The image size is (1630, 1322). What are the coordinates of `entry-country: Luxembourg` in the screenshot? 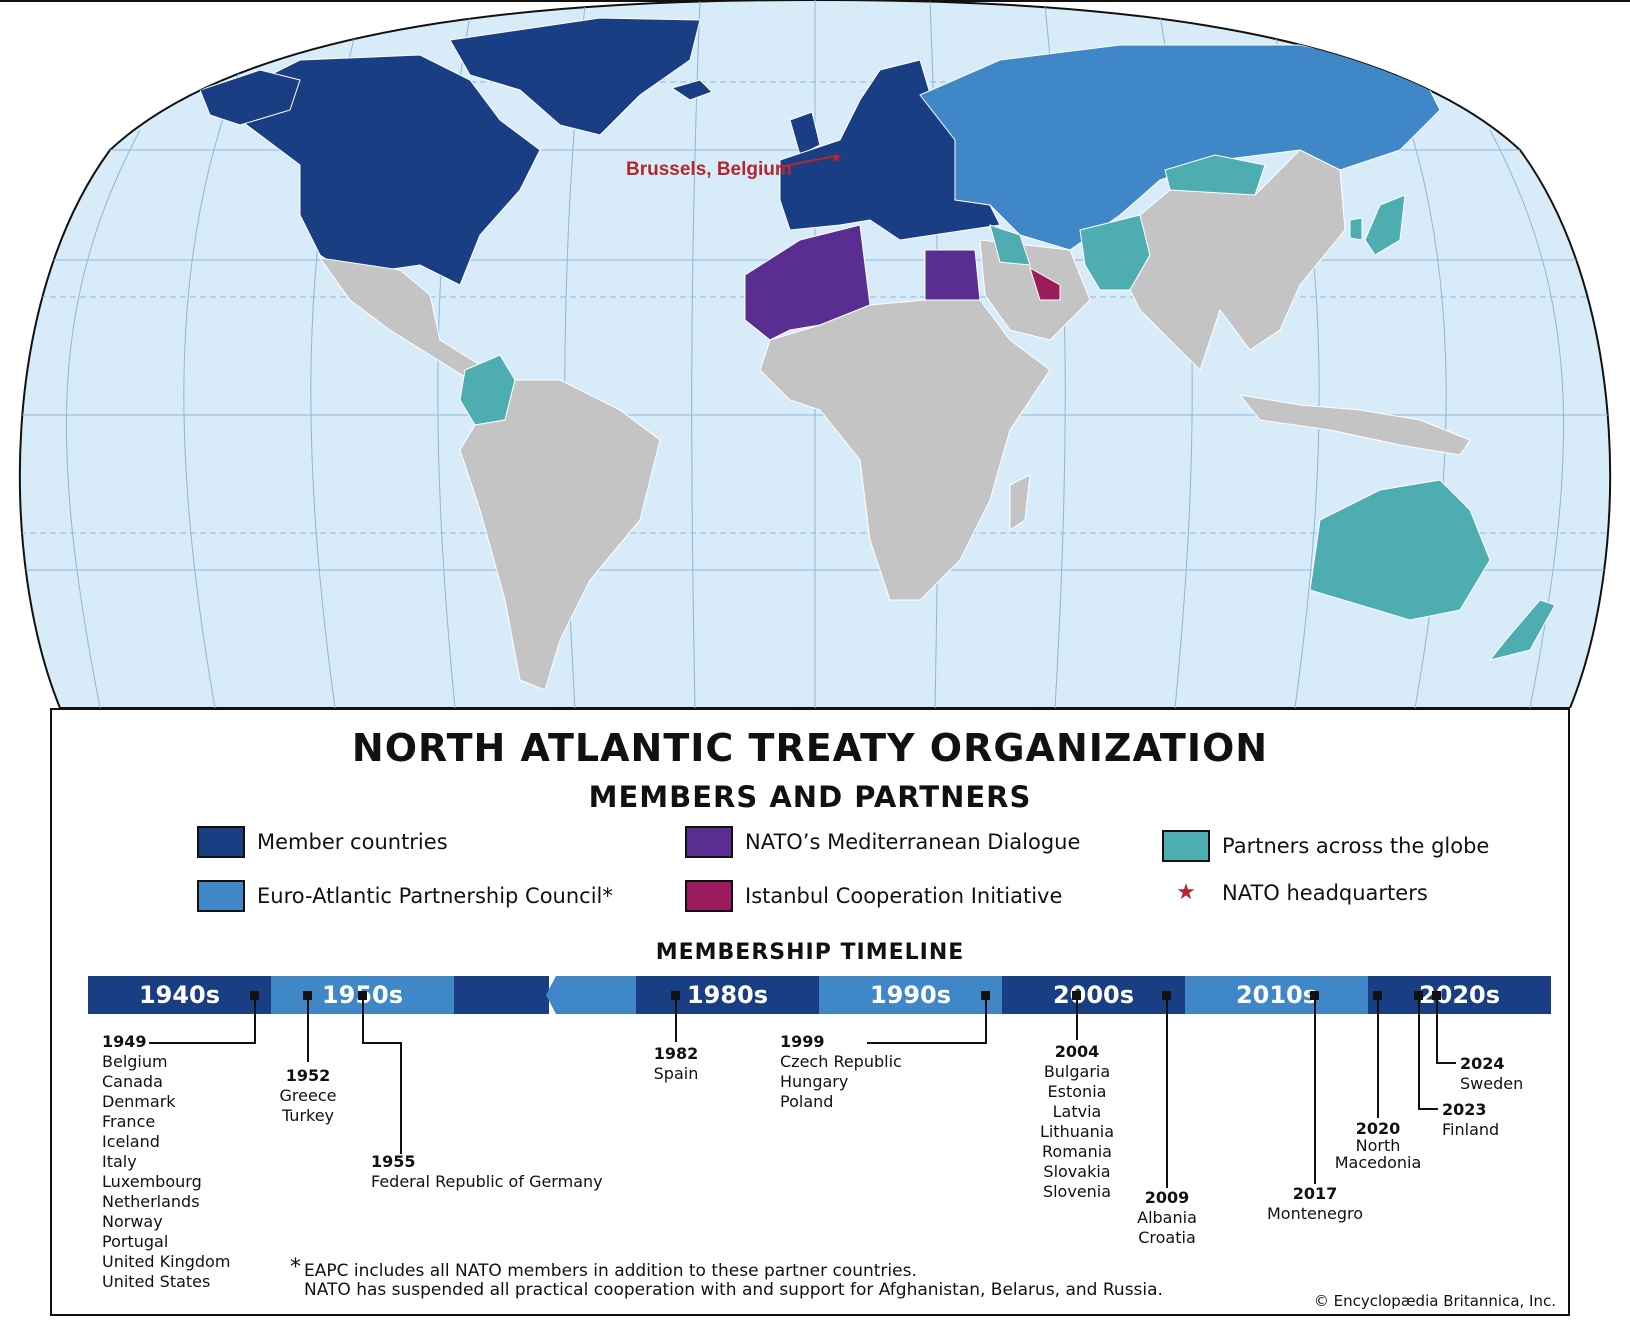 It's located at (152, 1181).